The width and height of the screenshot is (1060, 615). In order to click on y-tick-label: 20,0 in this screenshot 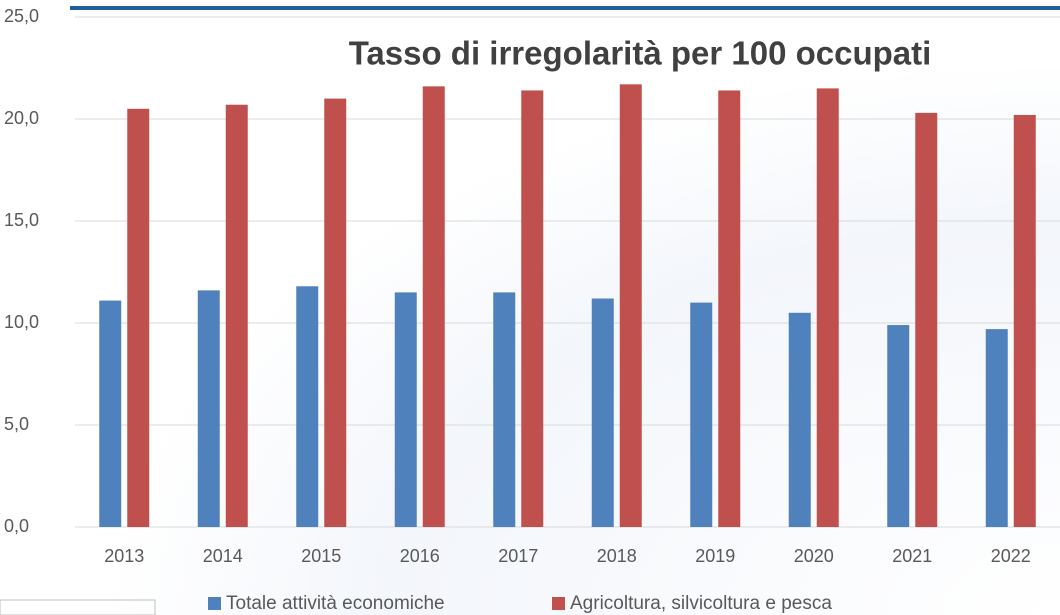, I will do `click(21, 118)`.